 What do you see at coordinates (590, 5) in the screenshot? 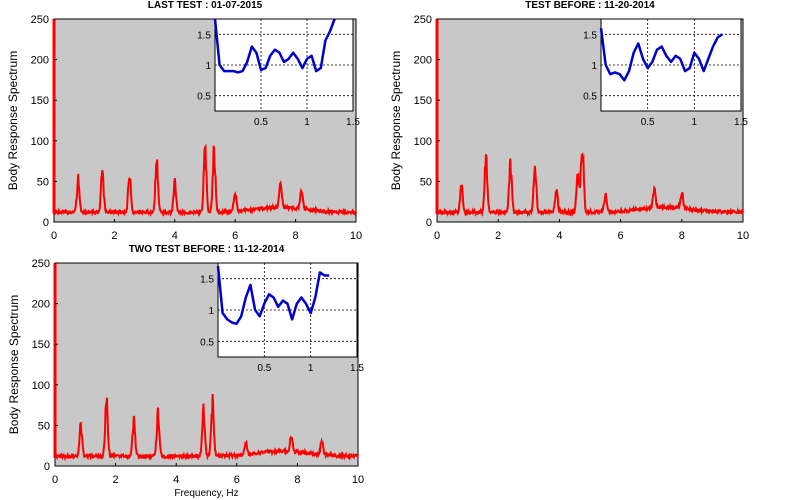
I see `chart-title: TEST BEFORE : 11-20-2014` at bounding box center [590, 5].